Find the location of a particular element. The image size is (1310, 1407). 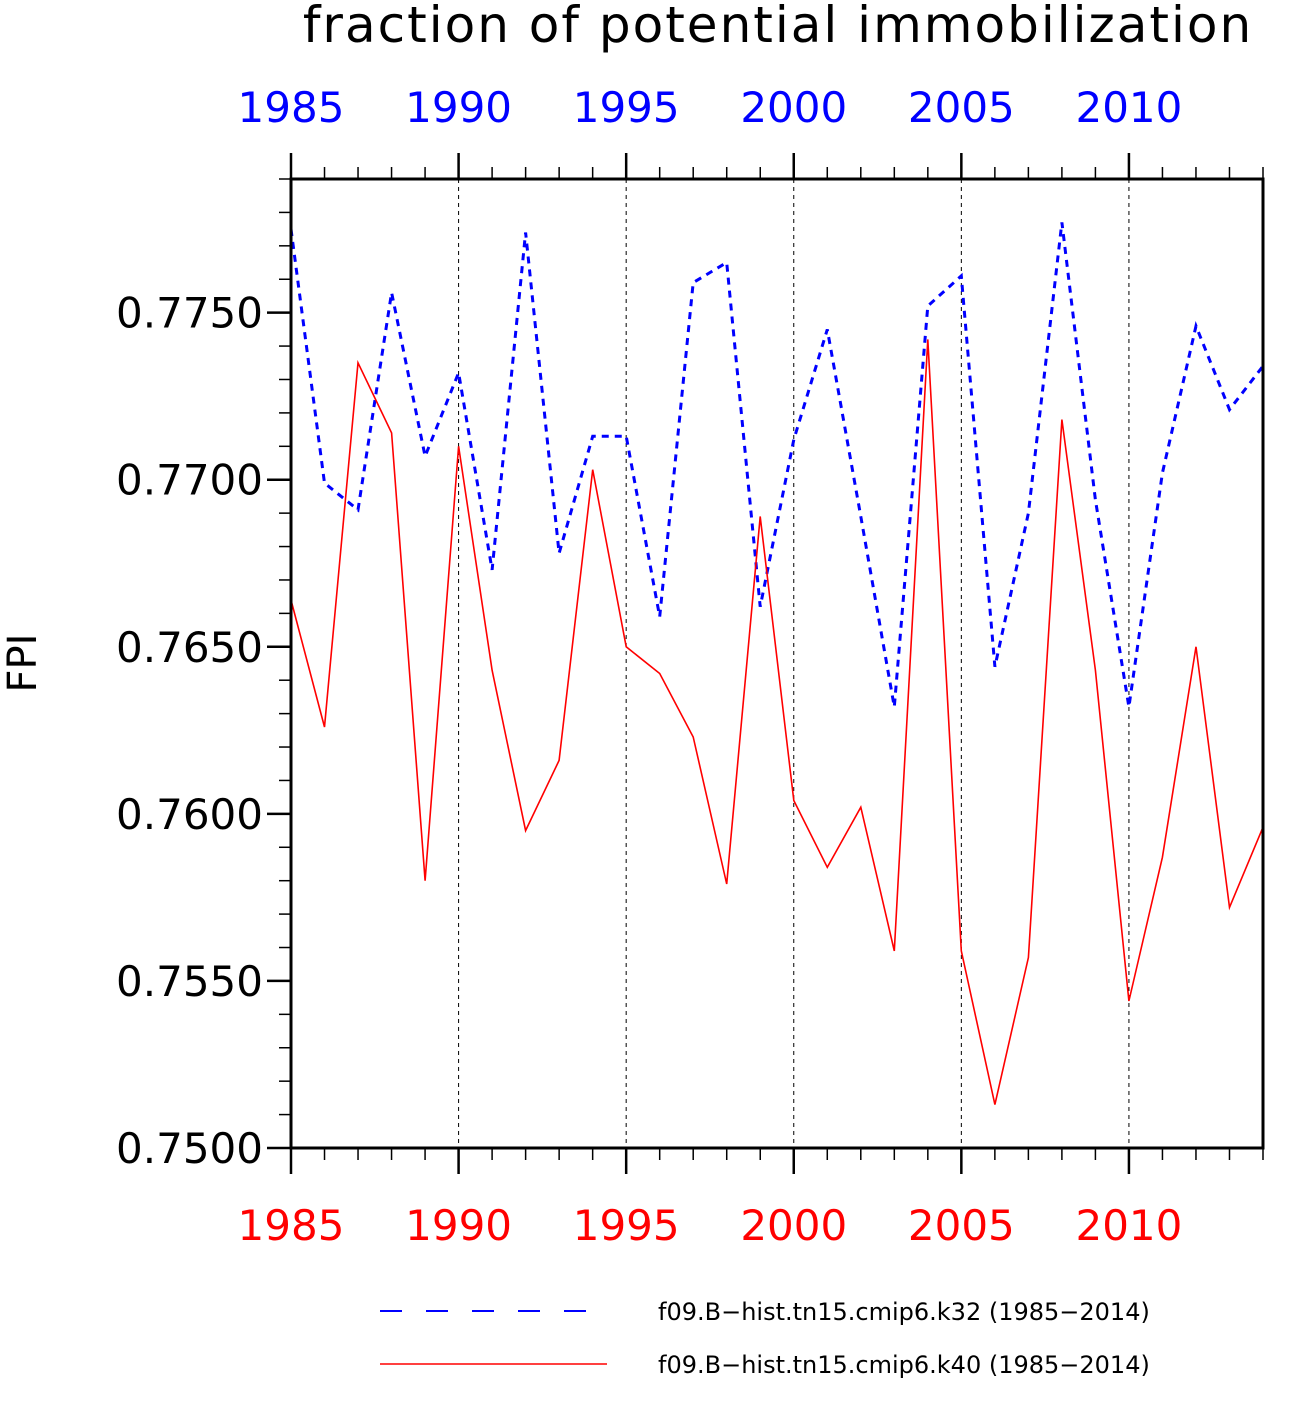

x-tick-label-top: 2005 is located at coordinates (961, 107).